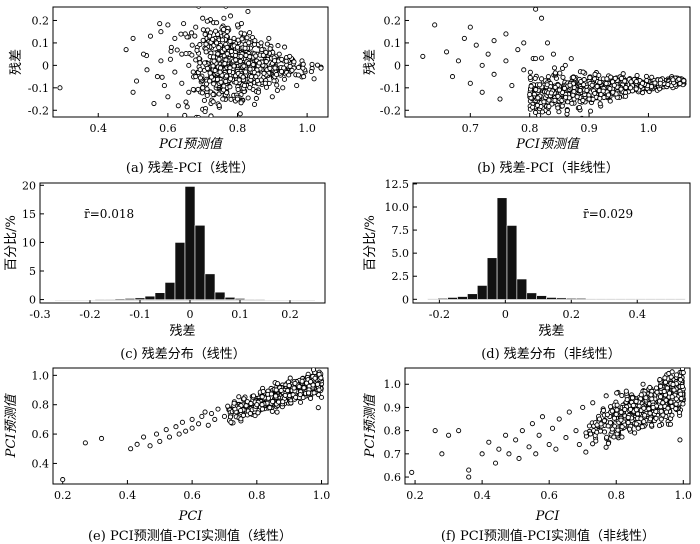  Describe the element at coordinates (168, 128) in the screenshot. I see `x-tick-label: 0.6` at that location.